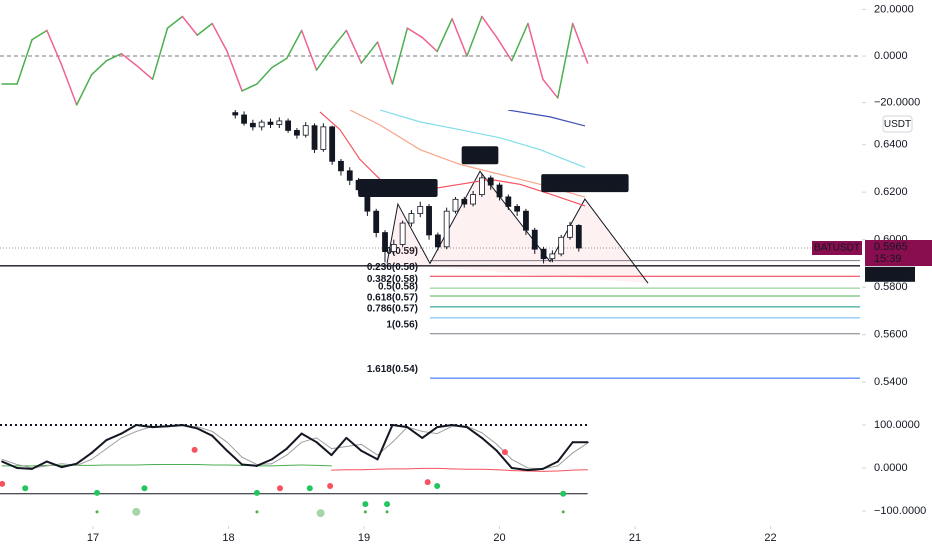 Image resolution: width=932 pixels, height=550 pixels. Describe the element at coordinates (897, 102) in the screenshot. I see `y-tick-label: −20.0000` at that location.